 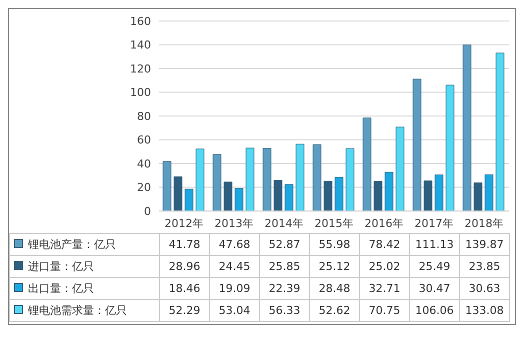 I want to click on x-tick-label: 2018年, so click(x=484, y=223).